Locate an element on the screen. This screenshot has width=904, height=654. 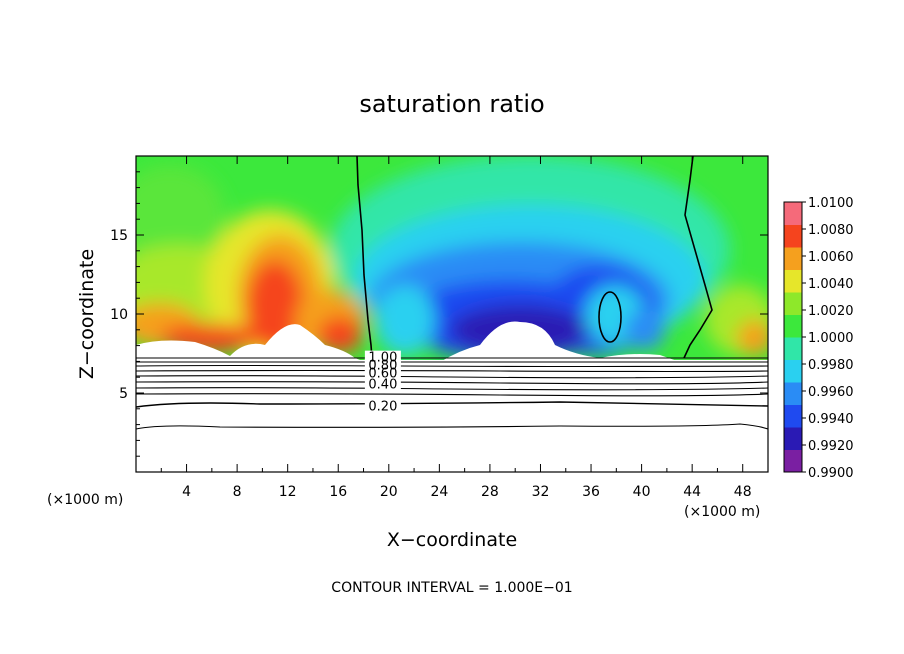
x-tick-label: 16 is located at coordinates (338, 492).